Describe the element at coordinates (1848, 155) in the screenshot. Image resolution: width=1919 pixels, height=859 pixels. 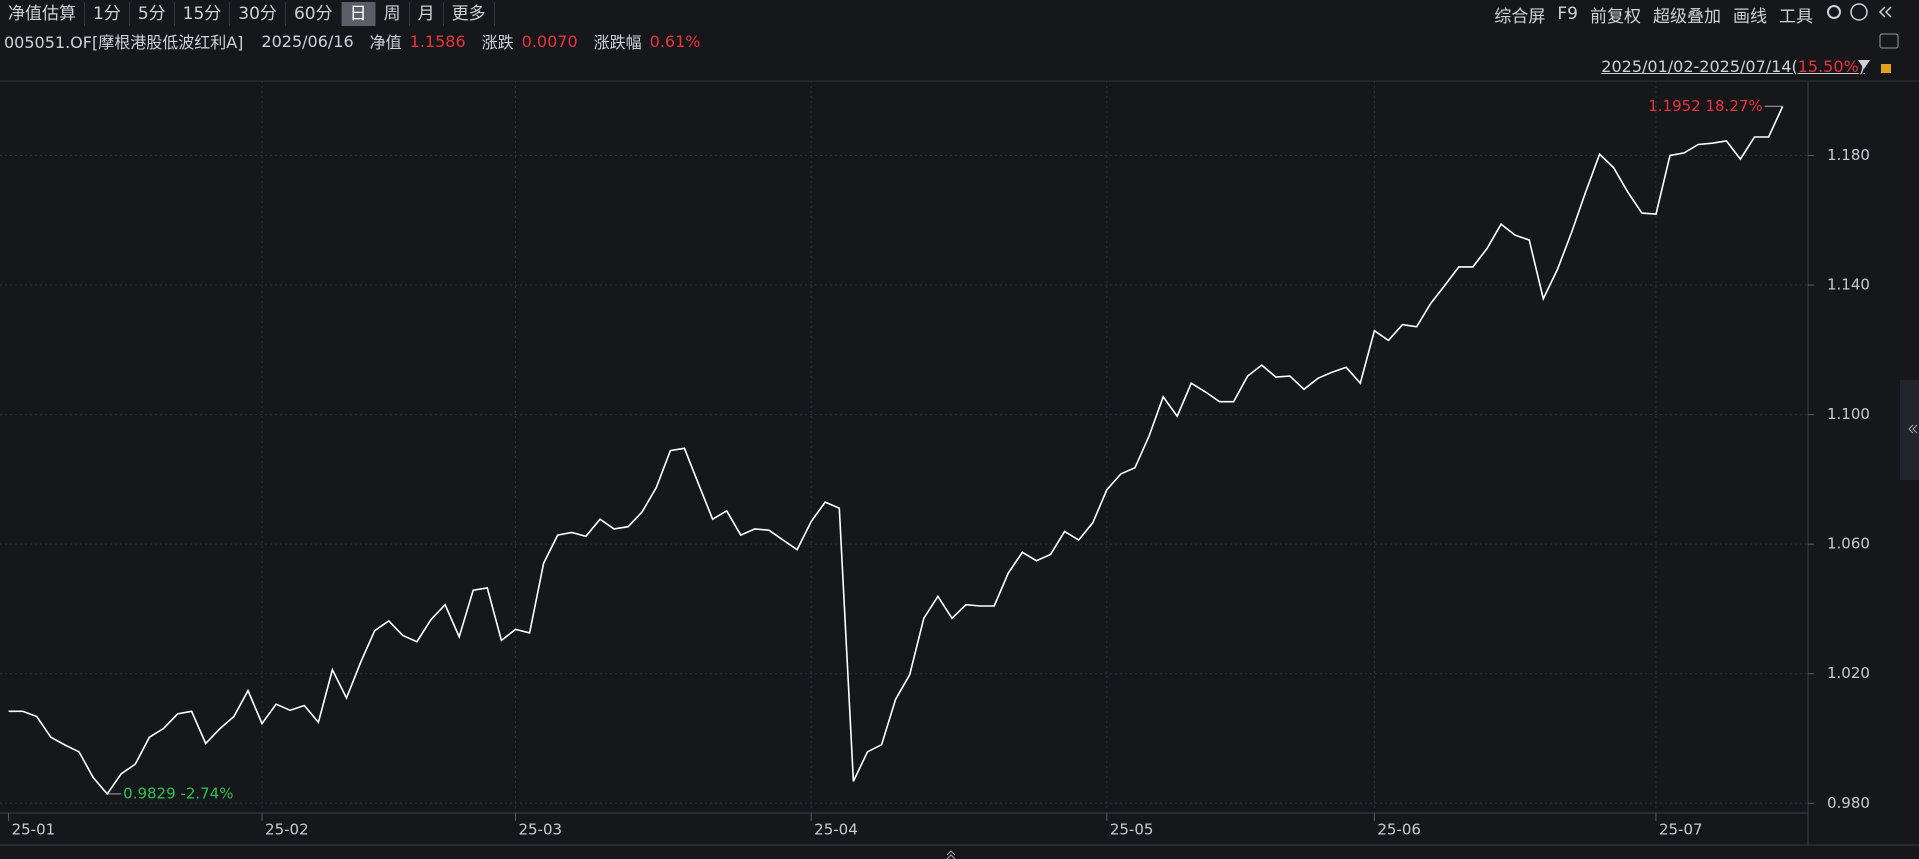
I see `y-tick-label: 1.180` at that location.